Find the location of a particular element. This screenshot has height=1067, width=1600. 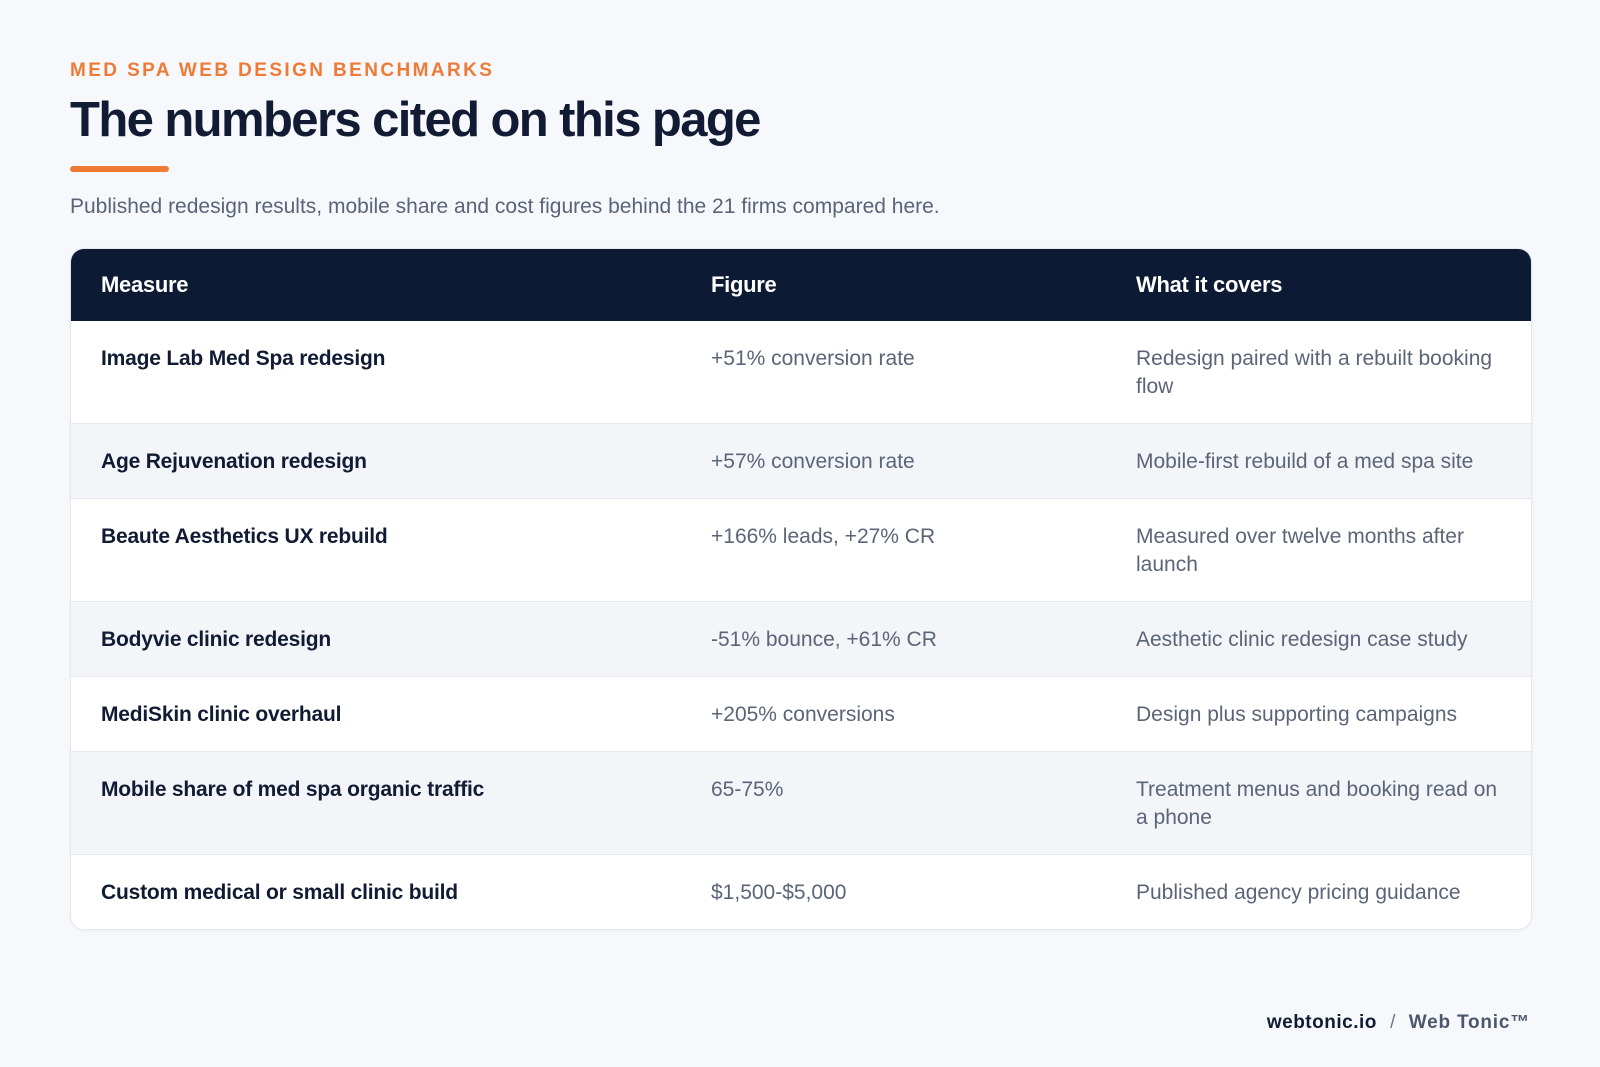

cell-figure: $1,500-$5,000 is located at coordinates (779, 892).